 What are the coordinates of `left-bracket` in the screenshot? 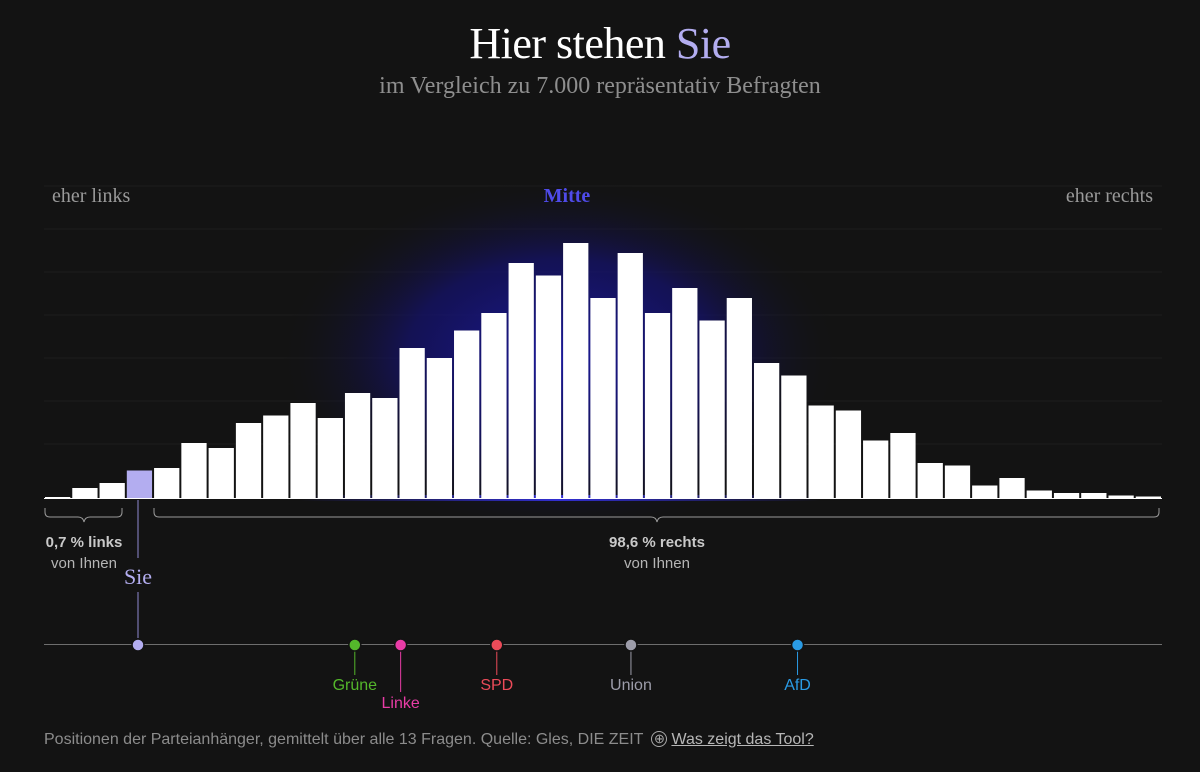 It's located at (83, 515).